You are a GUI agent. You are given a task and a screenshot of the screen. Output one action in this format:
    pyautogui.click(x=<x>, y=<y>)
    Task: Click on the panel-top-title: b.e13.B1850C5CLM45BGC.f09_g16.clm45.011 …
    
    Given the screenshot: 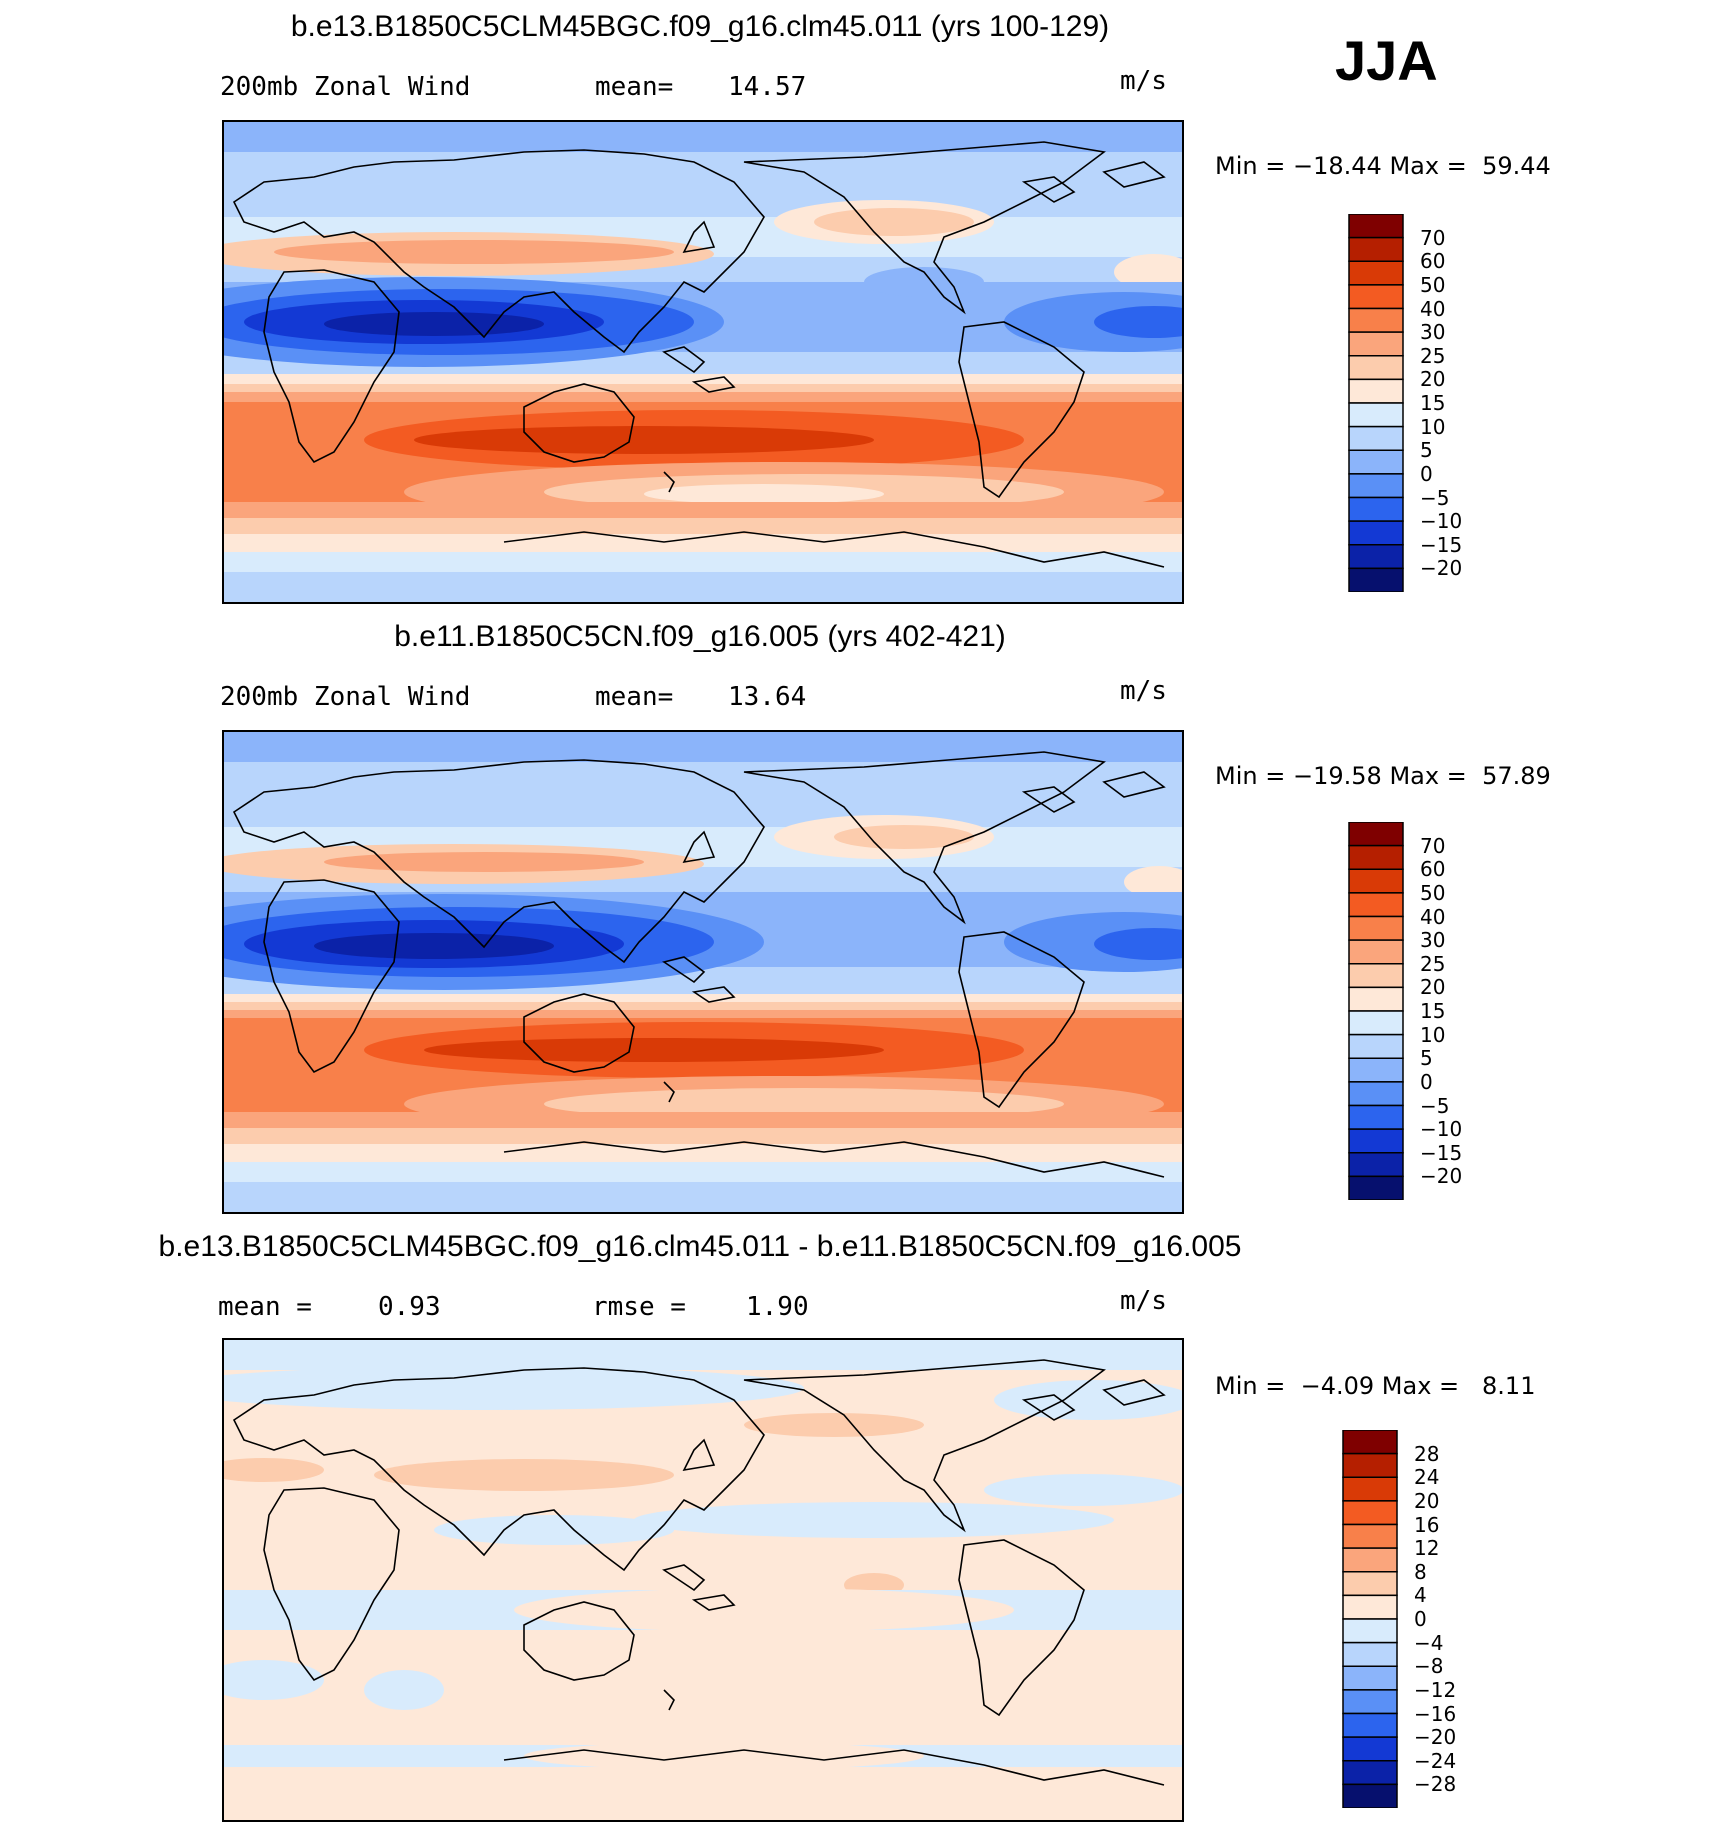 What is the action you would take?
    pyautogui.click(x=700, y=26)
    